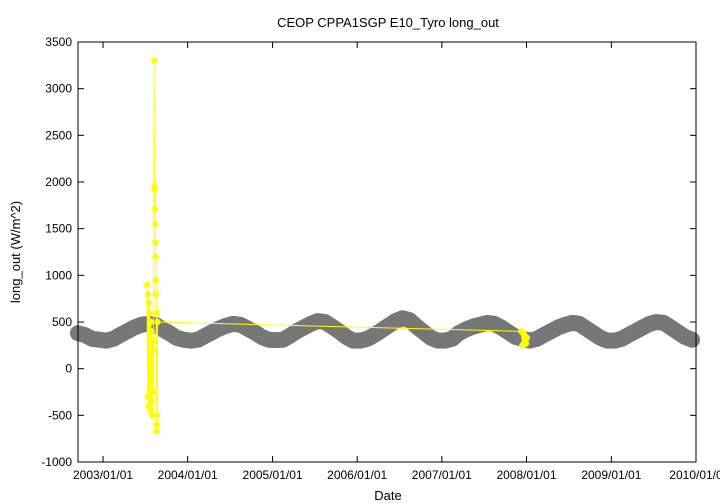  I want to click on y-tick-label: 0, so click(68, 369).